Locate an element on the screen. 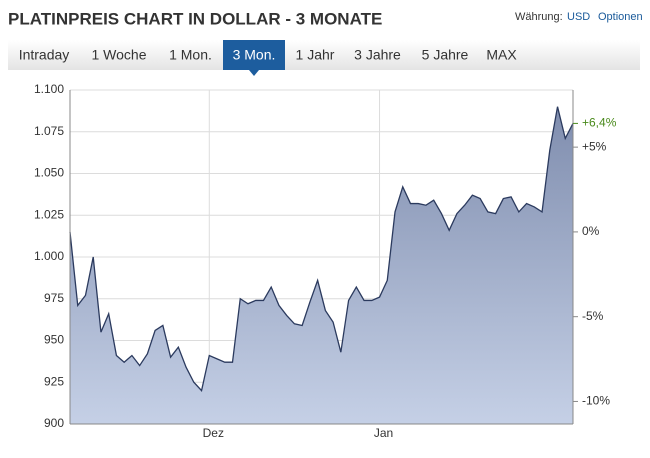 The height and width of the screenshot is (458, 650). currency: USD is located at coordinates (578, 17).